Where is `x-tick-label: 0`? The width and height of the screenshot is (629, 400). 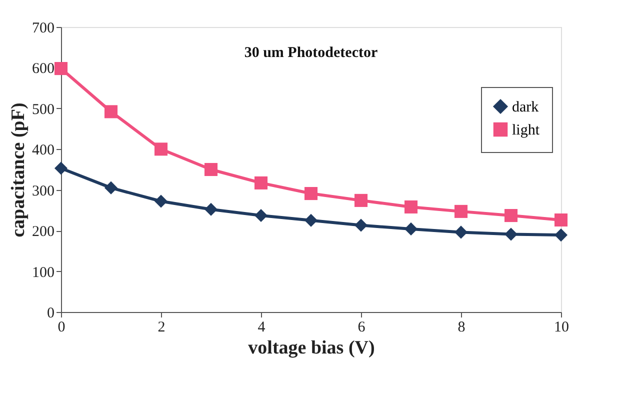
x-tick-label: 0 is located at coordinates (62, 328).